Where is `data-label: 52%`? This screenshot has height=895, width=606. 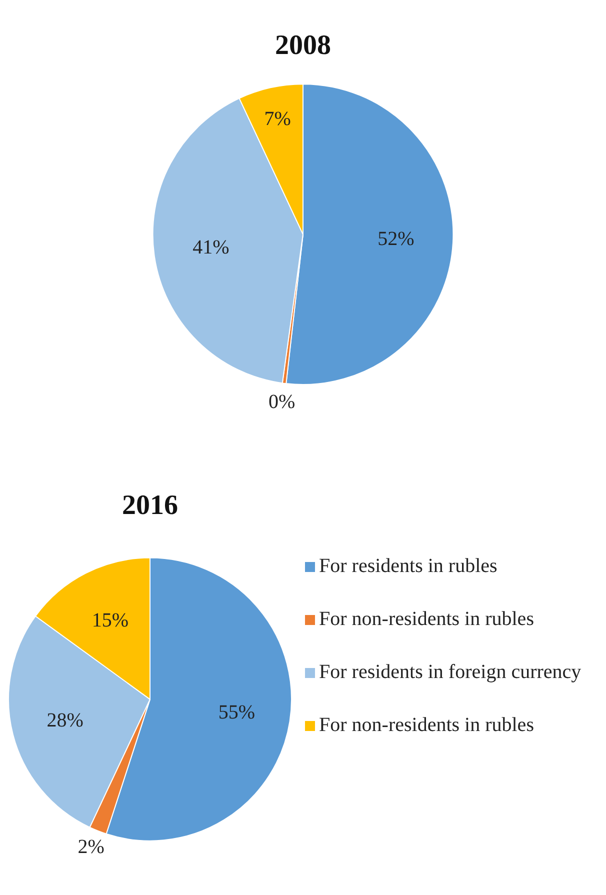
data-label: 52% is located at coordinates (396, 239).